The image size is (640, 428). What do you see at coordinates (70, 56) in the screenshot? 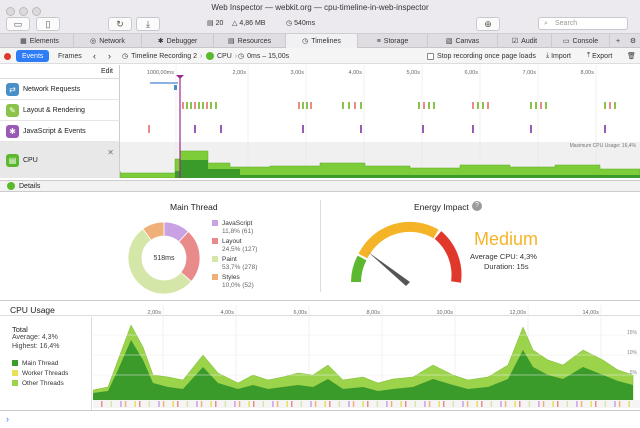
I see `frames-toggle: Frames` at bounding box center [70, 56].